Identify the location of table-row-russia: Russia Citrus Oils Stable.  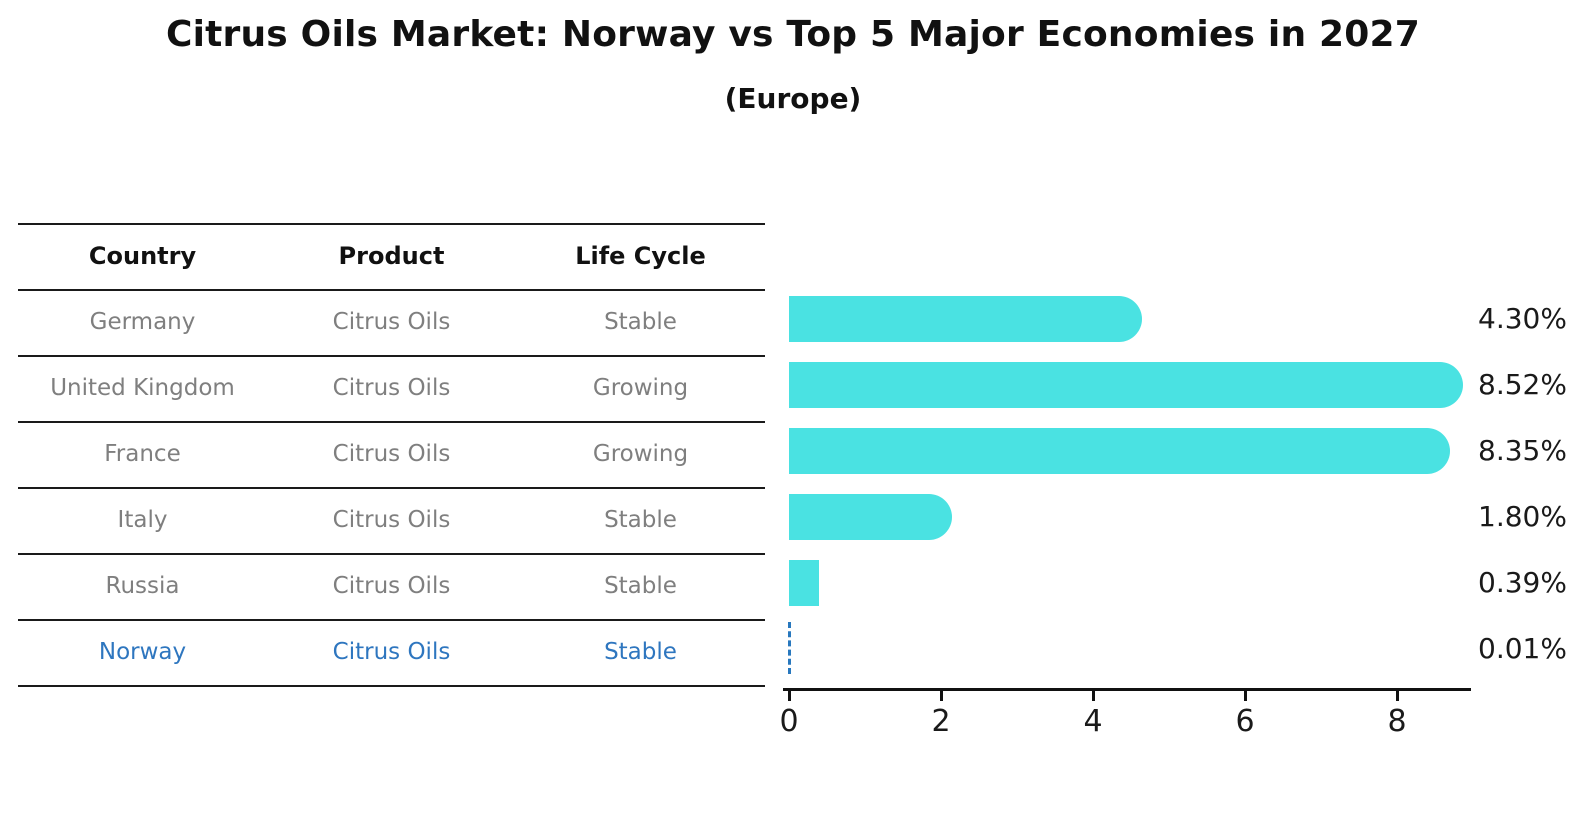
(391, 586).